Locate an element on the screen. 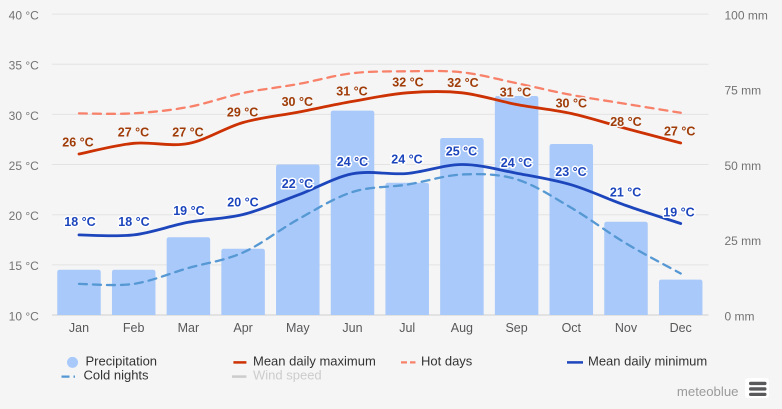 Image resolution: width=782 pixels, height=409 pixels. svg-text: Jun is located at coordinates (352, 328).